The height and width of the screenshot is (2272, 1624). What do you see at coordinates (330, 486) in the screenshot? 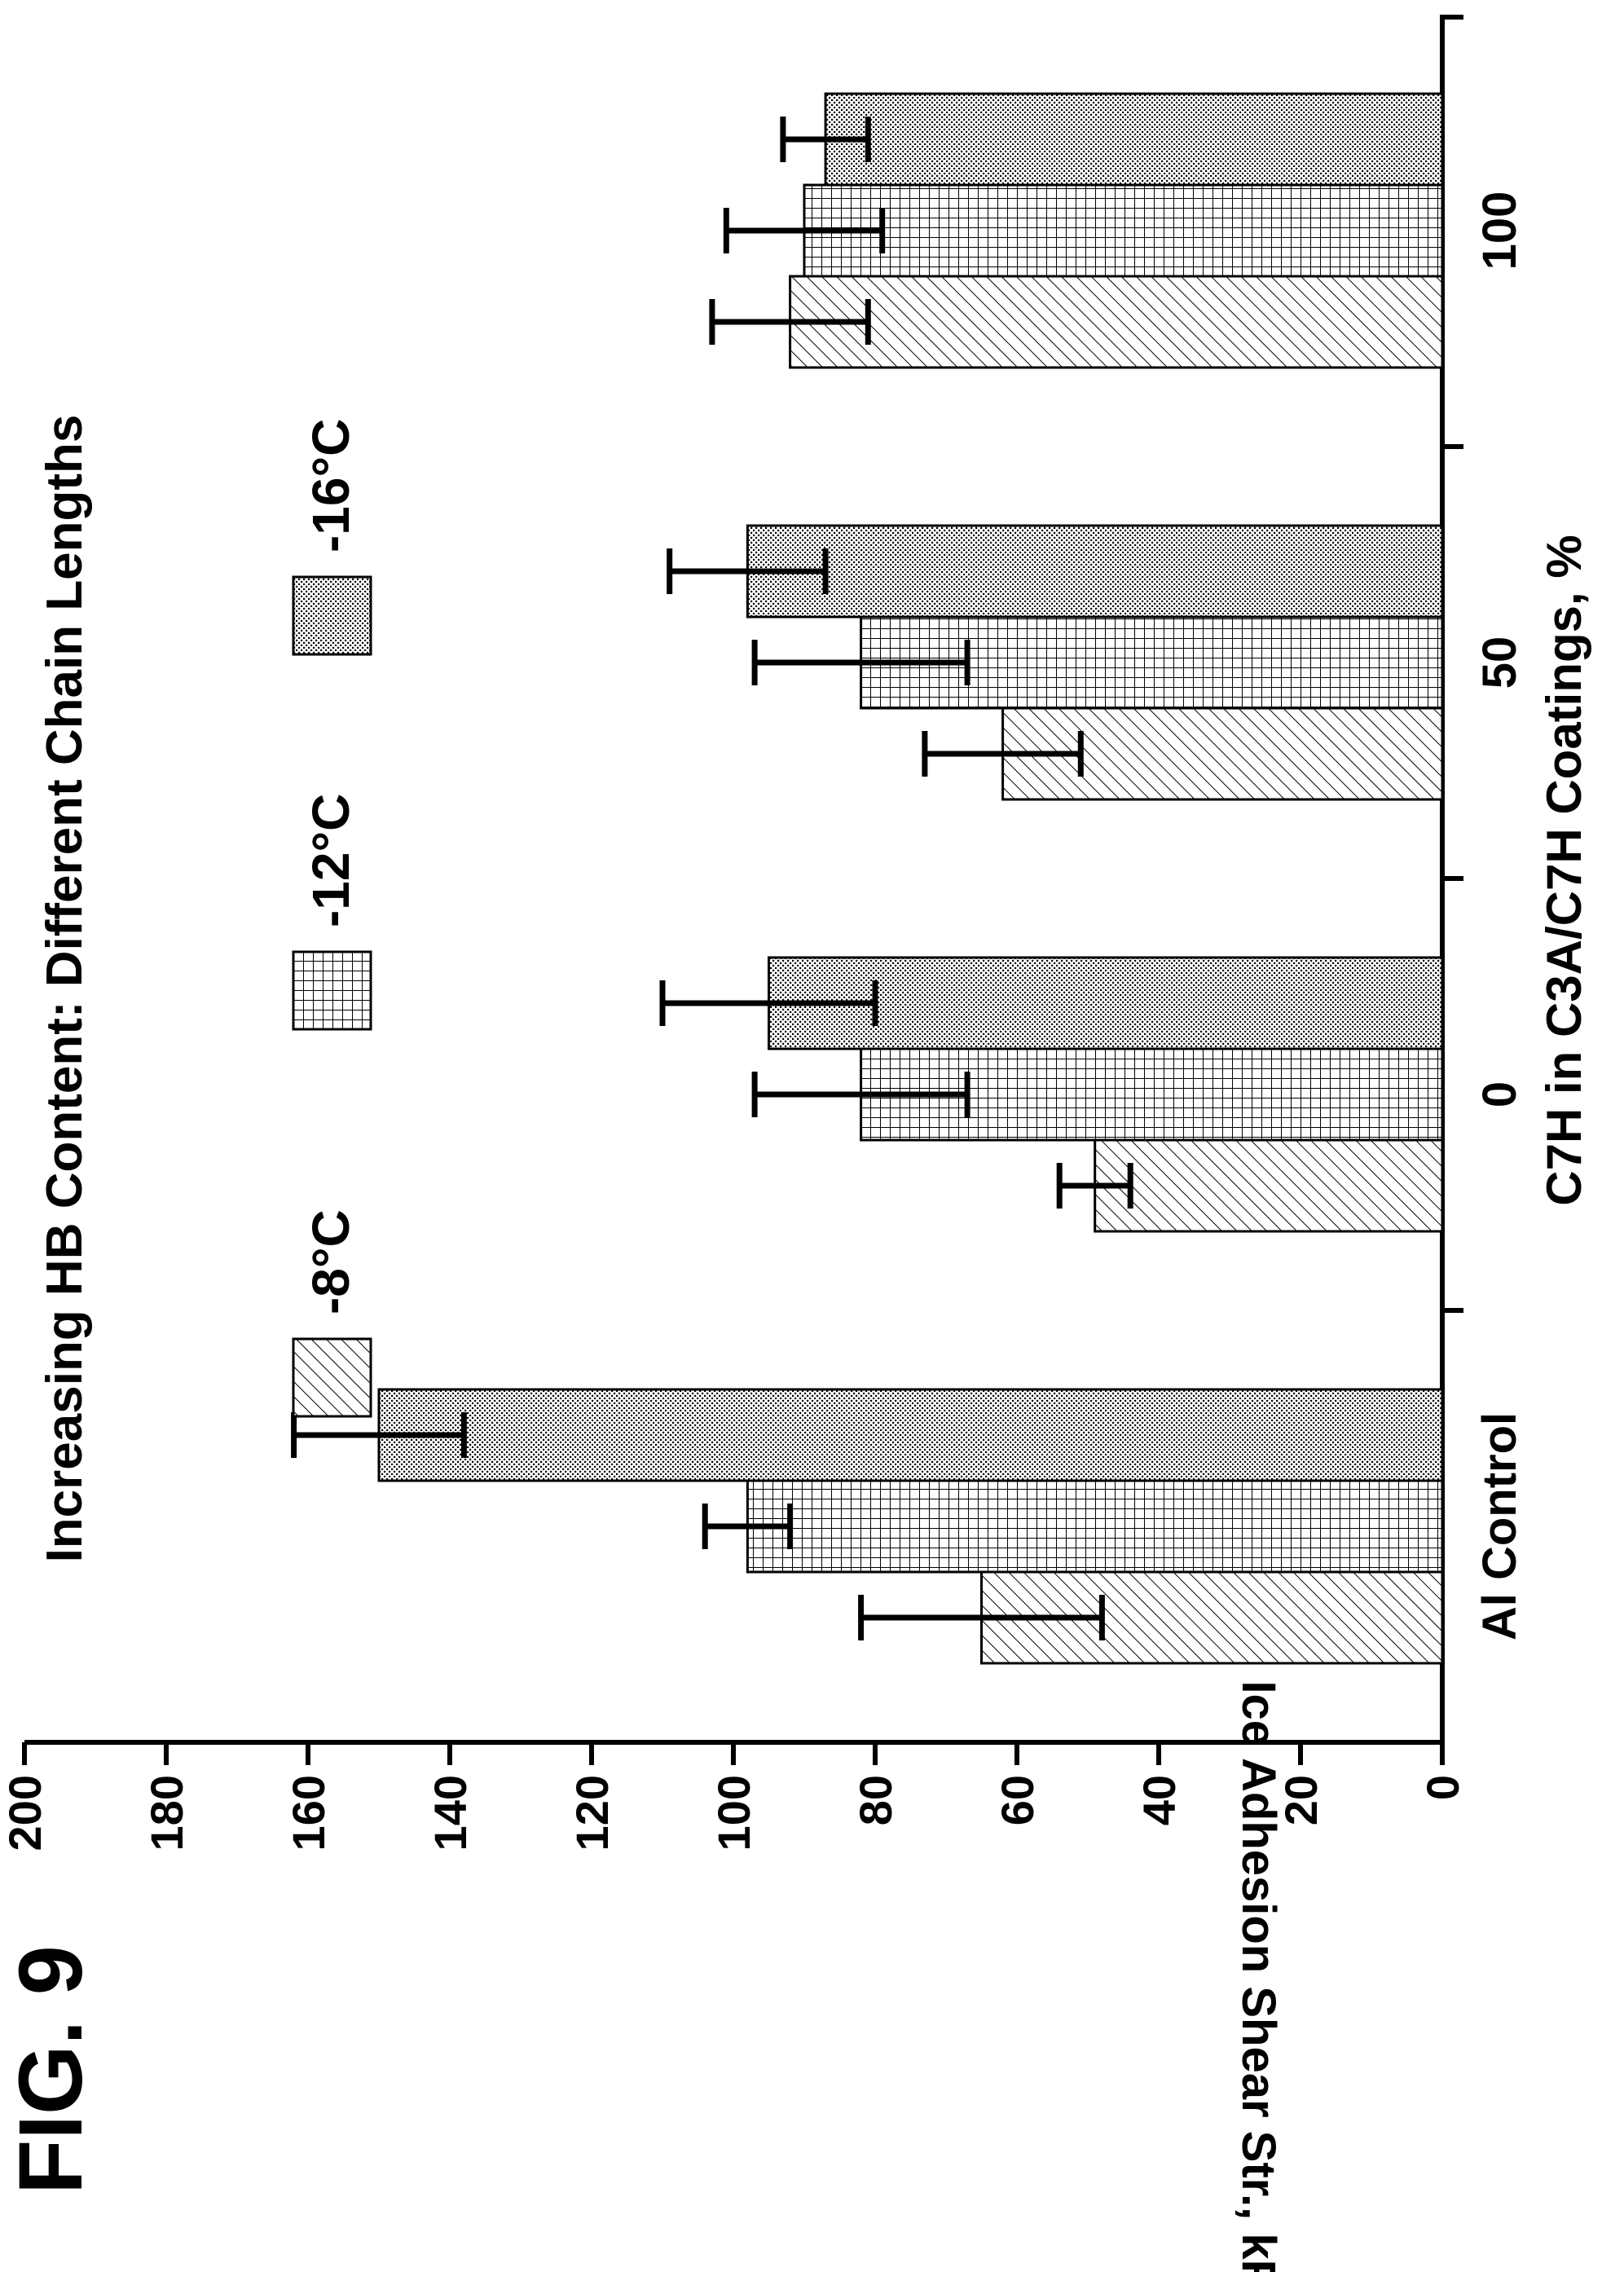
I see `legend-label: -16°C` at bounding box center [330, 486].